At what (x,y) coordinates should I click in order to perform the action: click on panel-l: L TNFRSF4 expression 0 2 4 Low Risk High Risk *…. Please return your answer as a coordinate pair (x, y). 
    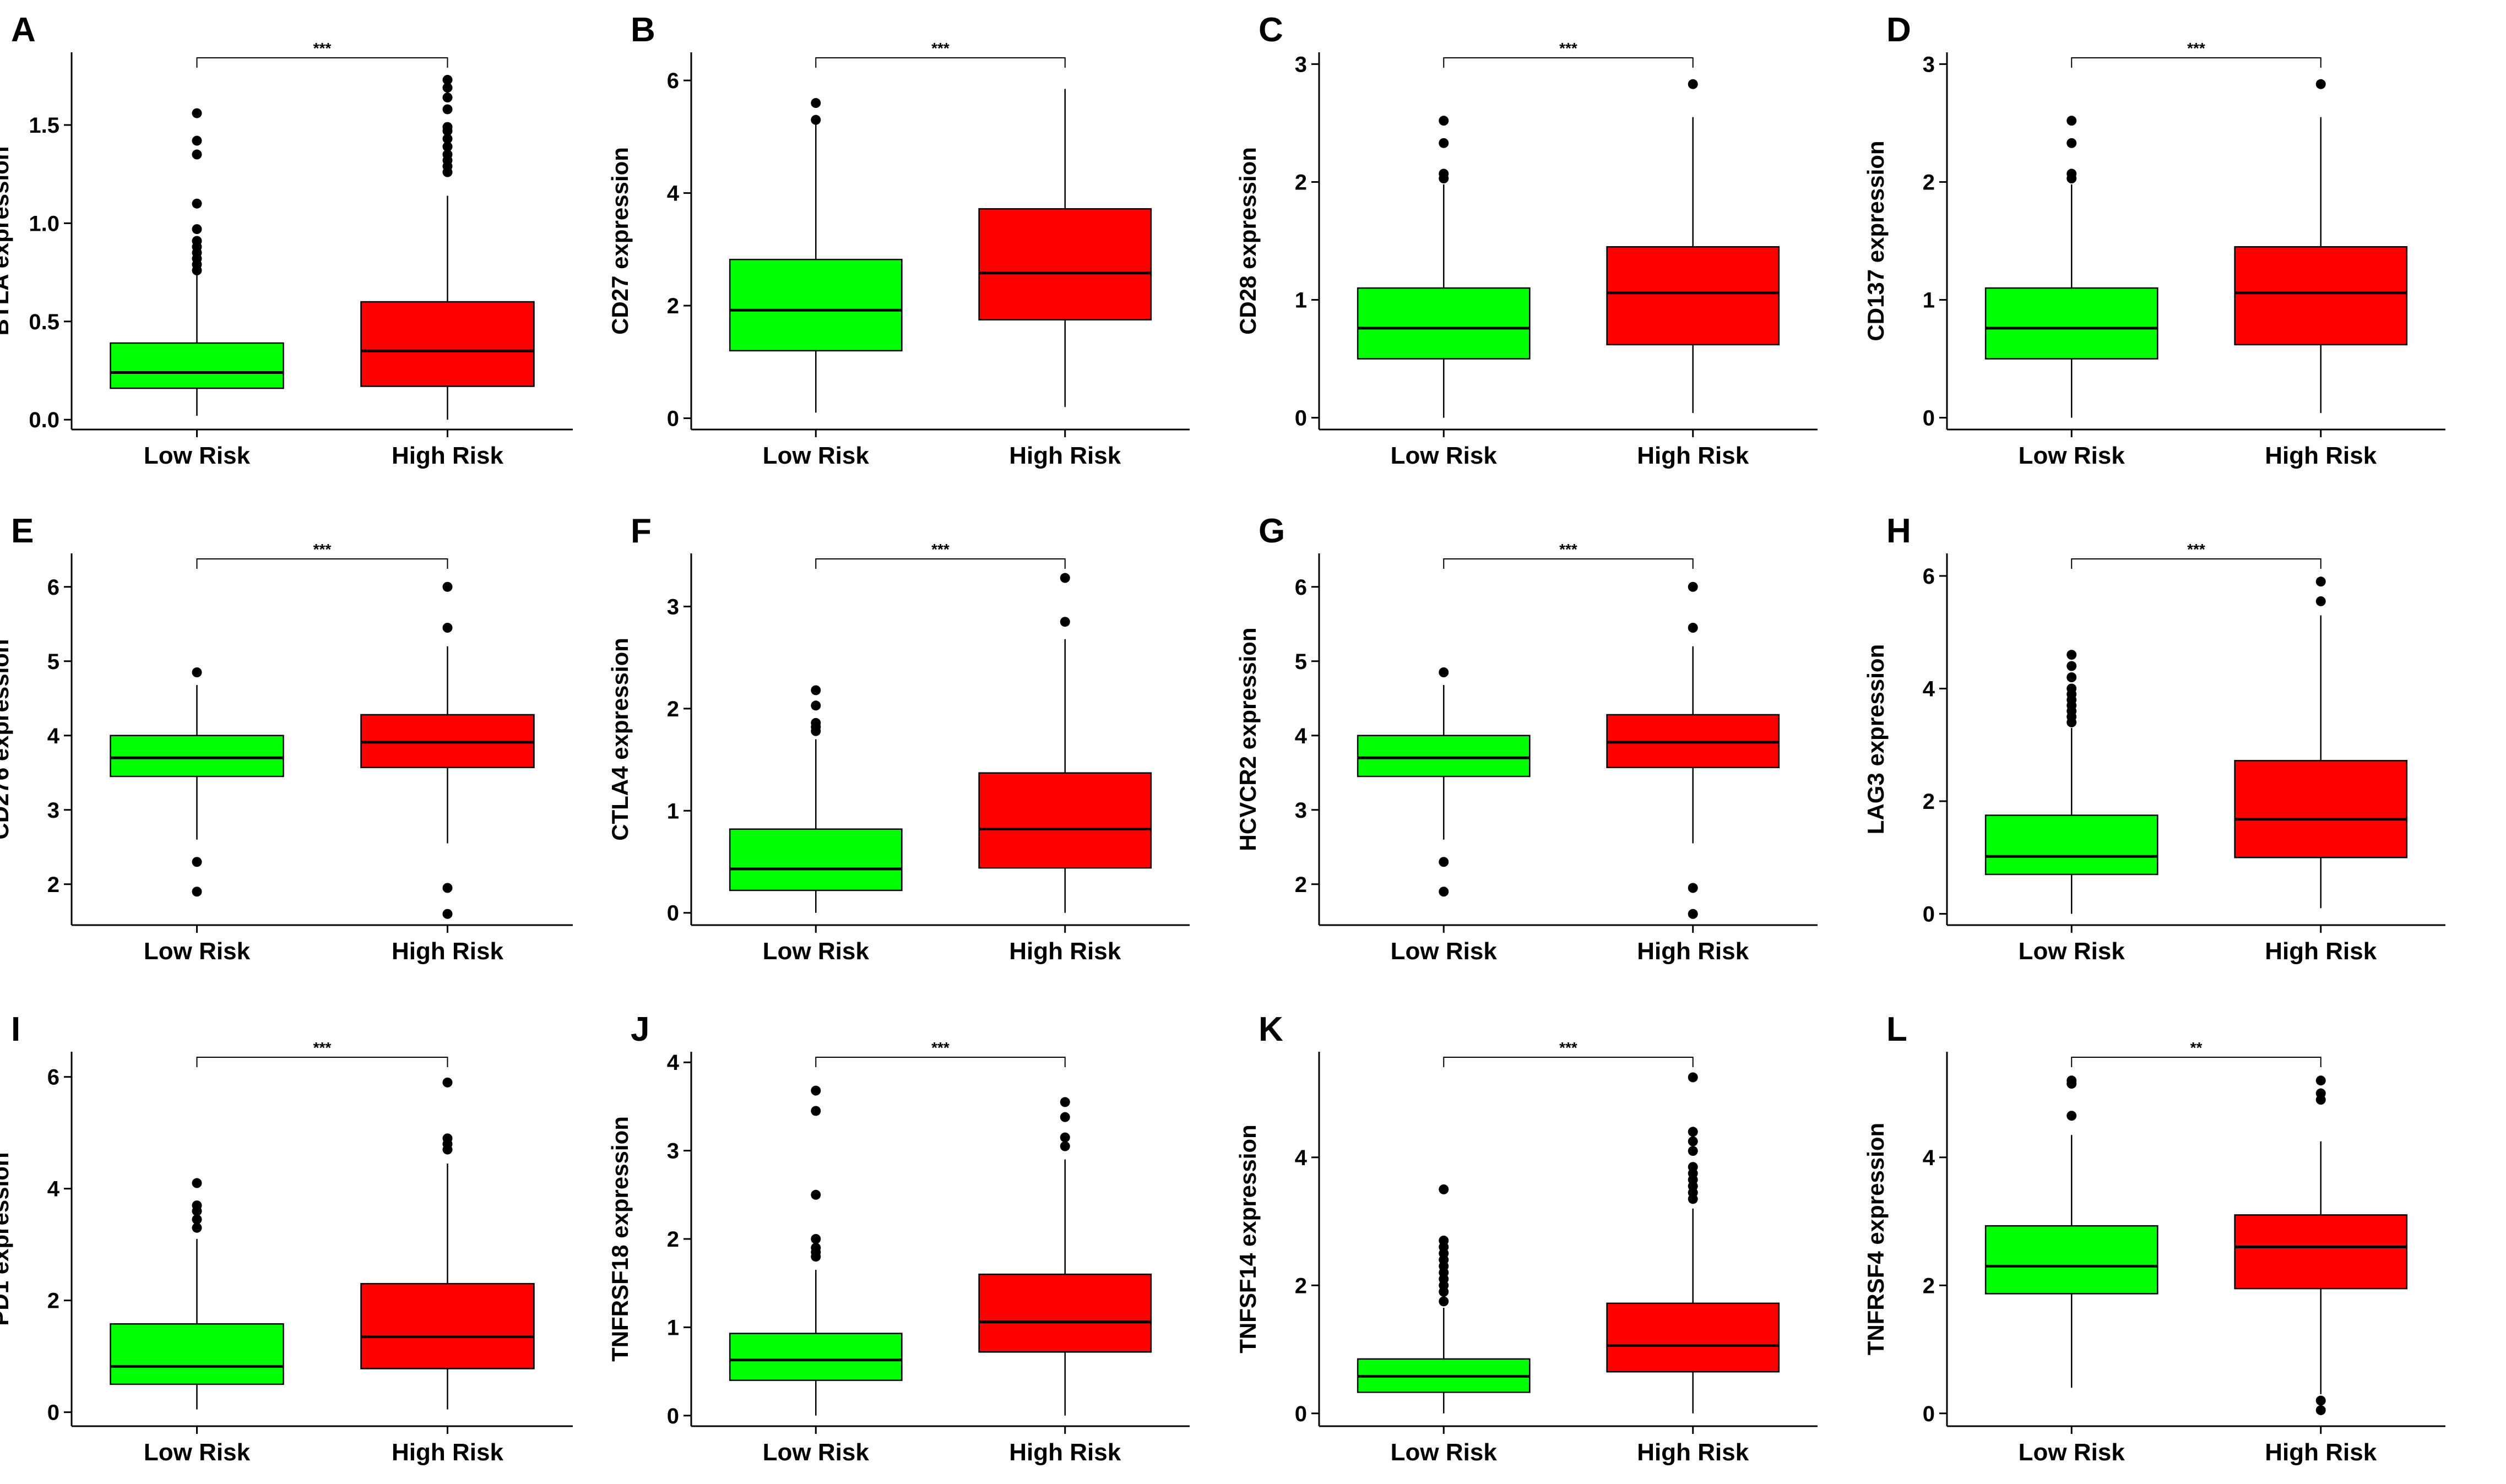
    Looking at the image, I should click on (2154, 1238).